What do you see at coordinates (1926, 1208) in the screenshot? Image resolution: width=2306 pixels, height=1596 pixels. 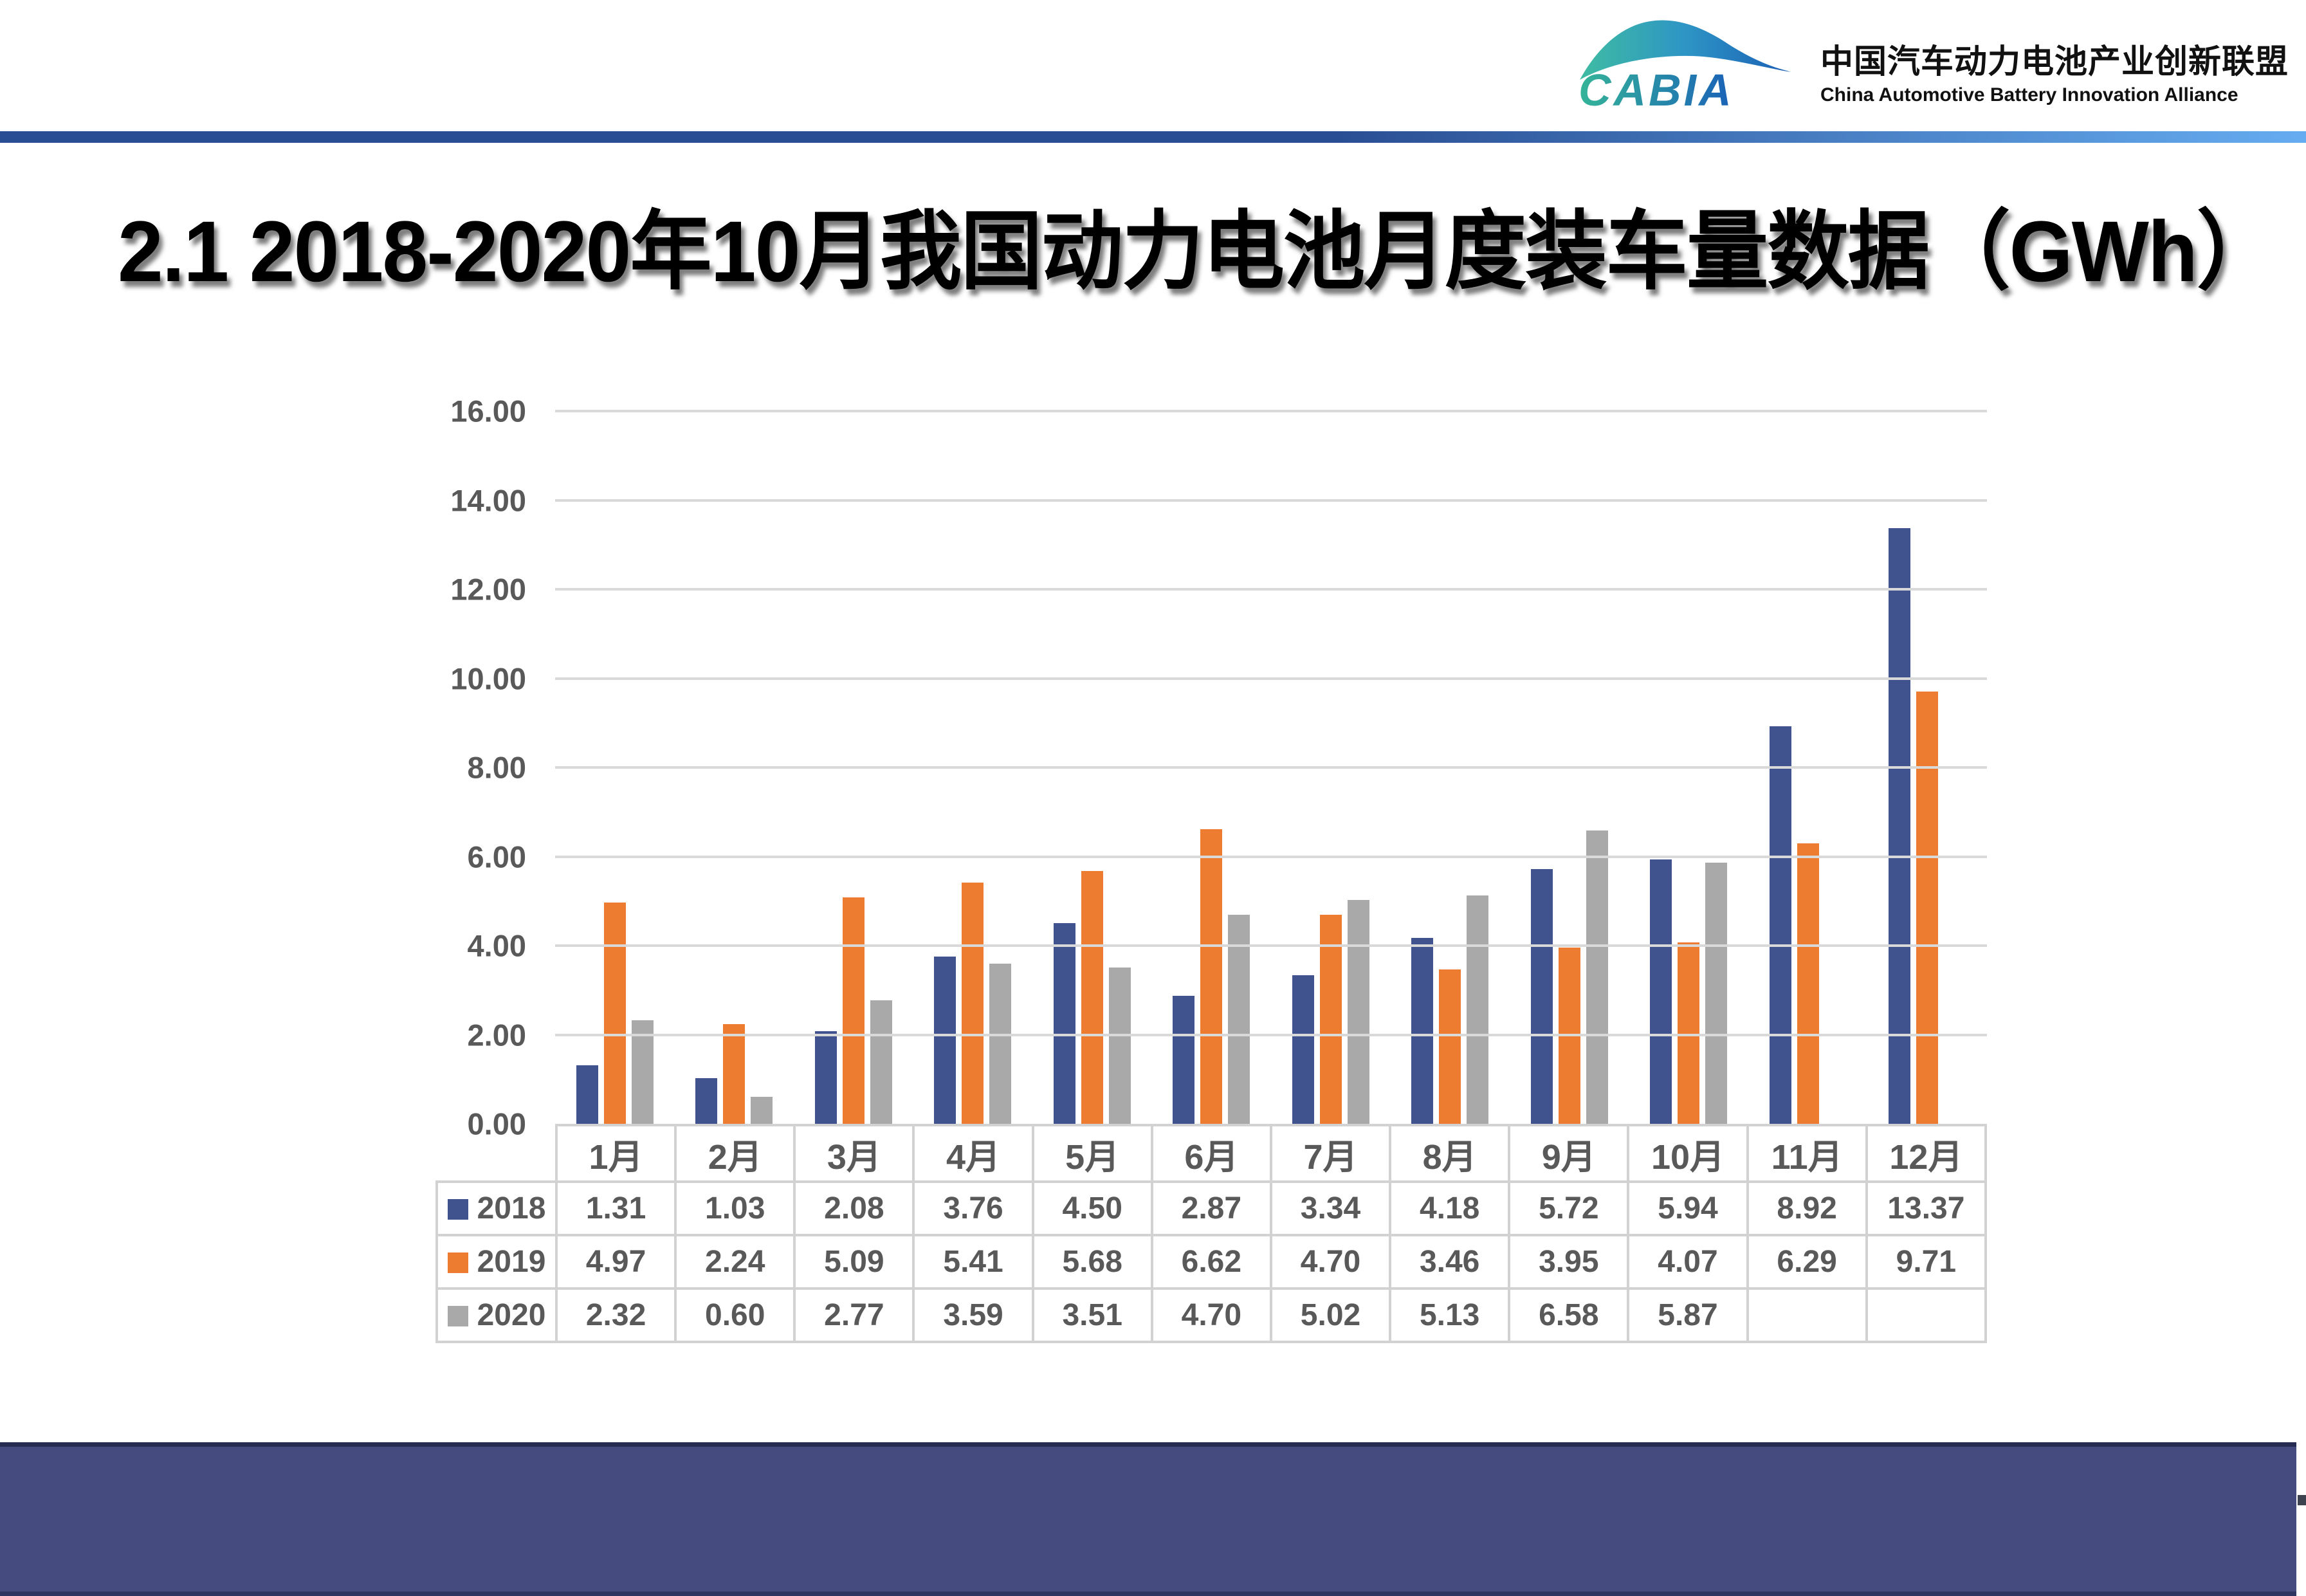 I see `value-cell: 13.37` at bounding box center [1926, 1208].